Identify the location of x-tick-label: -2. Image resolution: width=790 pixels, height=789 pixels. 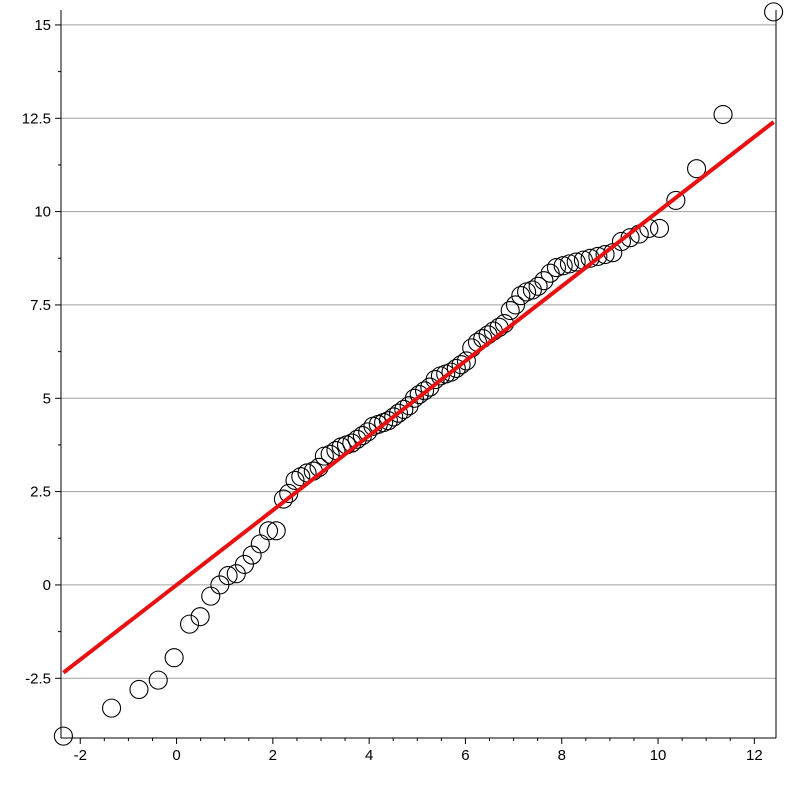
(80, 755).